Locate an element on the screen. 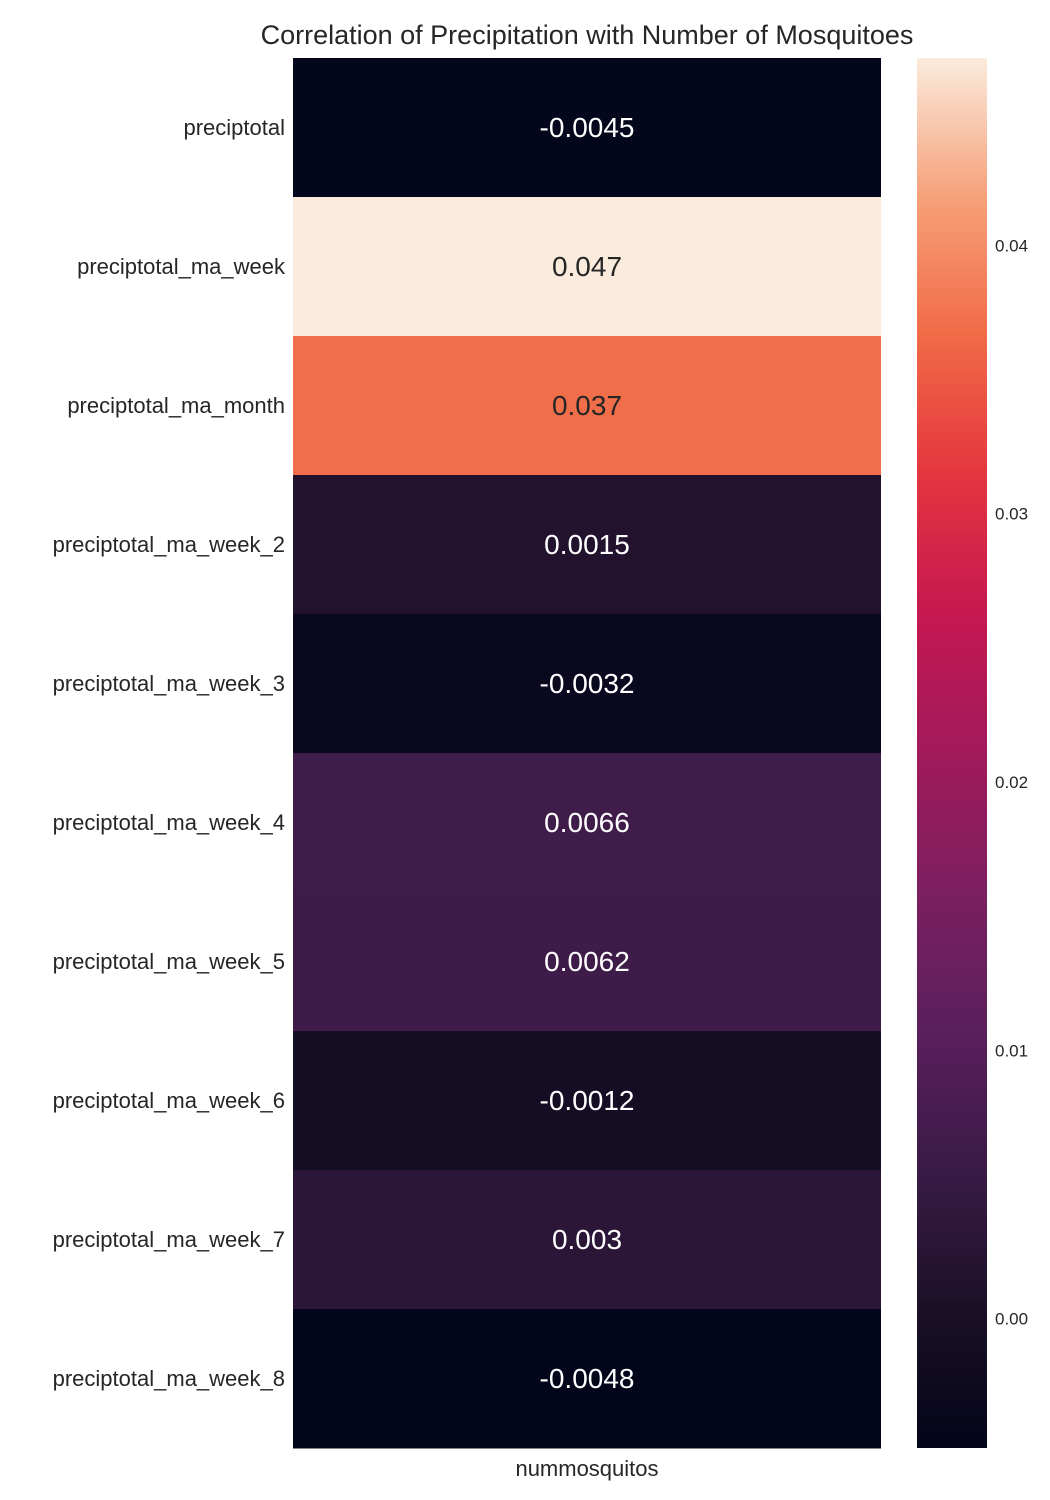 This screenshot has height=1500, width=1050. cell-annotation: 0.003 is located at coordinates (587, 1239).